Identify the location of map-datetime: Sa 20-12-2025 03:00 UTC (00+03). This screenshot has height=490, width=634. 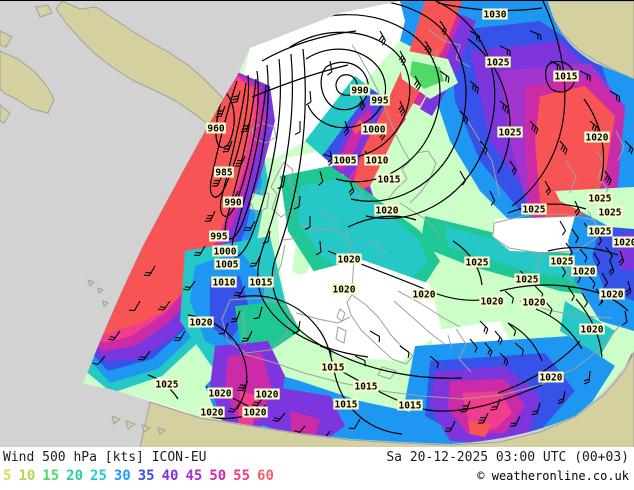
(507, 457).